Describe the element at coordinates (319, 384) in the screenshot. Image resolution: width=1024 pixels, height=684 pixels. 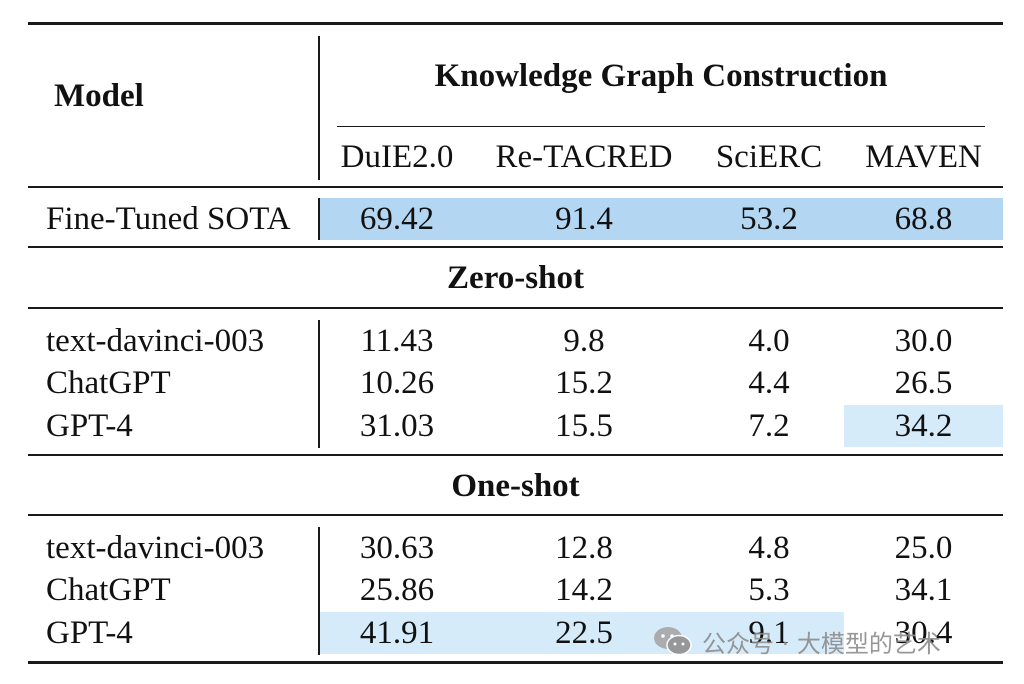
I see `column-separator-zeroshot` at that location.